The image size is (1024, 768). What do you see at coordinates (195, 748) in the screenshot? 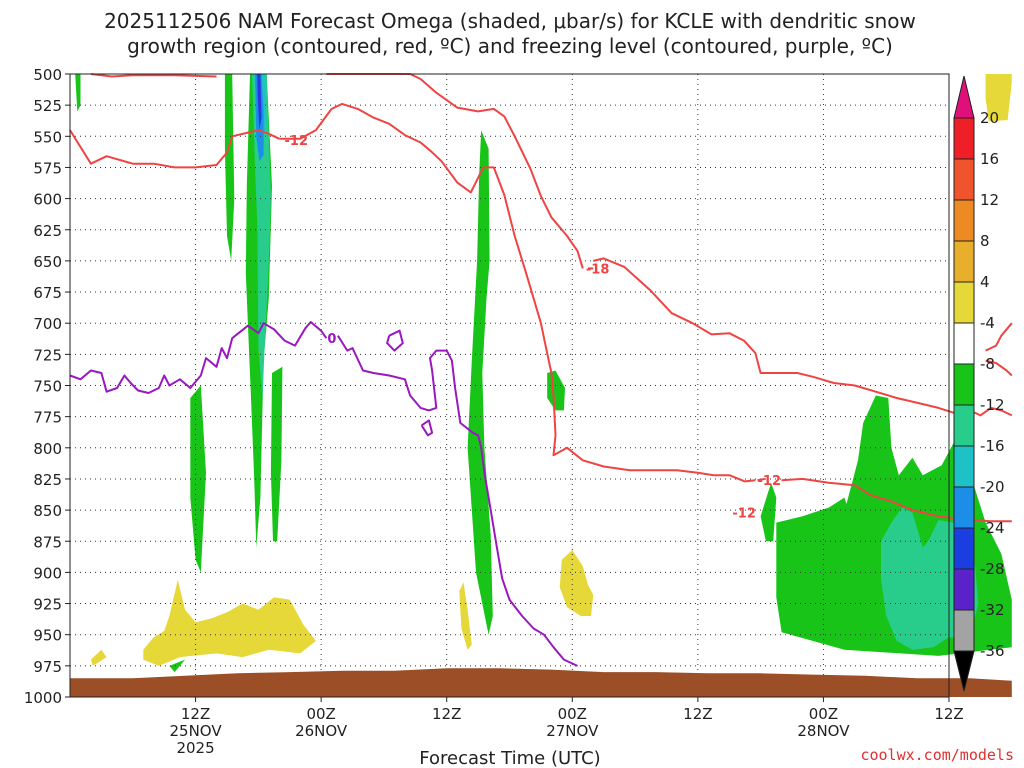
I see `x-tick-year-6: 2025` at bounding box center [195, 748].